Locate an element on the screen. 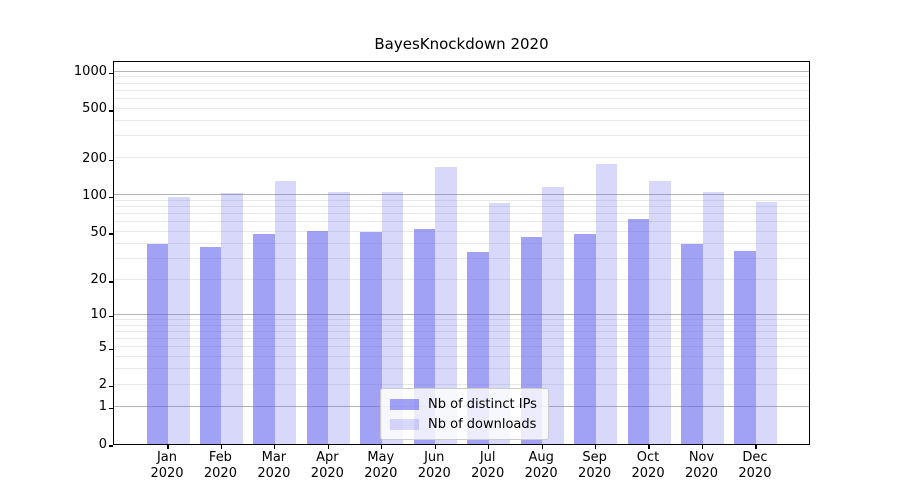 Image resolution: width=900 pixels, height=500 pixels. x-tick-label: May 2020 is located at coordinates (381, 466).